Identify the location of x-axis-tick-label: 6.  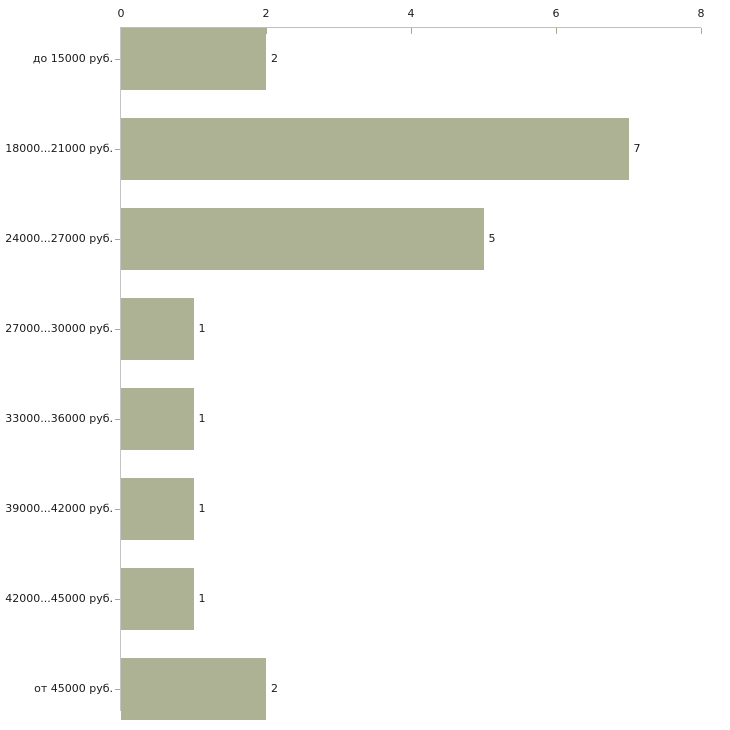
(556, 13).